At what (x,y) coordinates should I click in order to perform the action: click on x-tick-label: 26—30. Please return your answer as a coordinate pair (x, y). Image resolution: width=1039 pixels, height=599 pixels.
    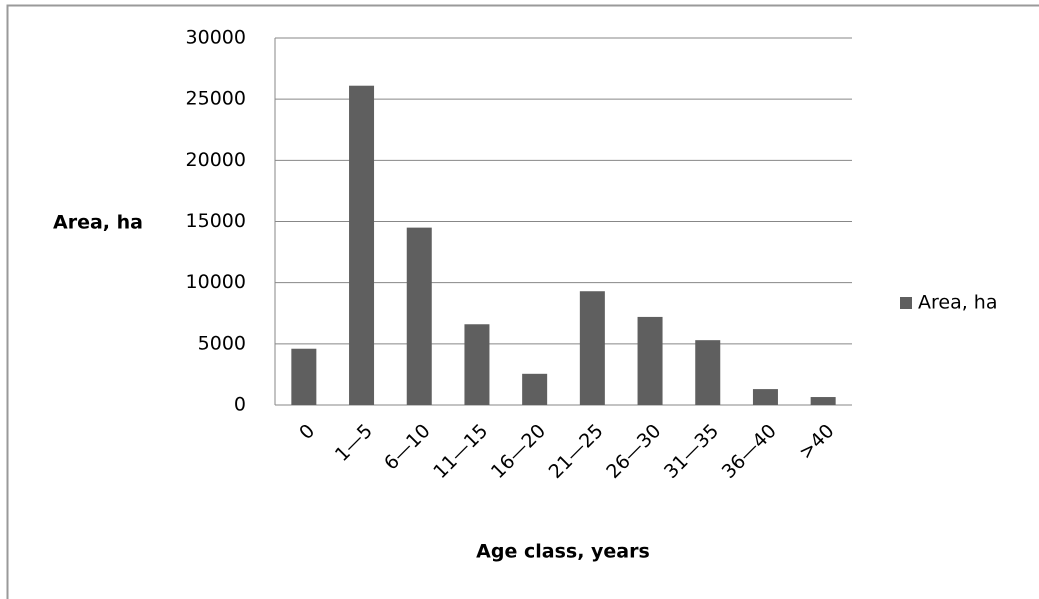
    Looking at the image, I should click on (633, 451).